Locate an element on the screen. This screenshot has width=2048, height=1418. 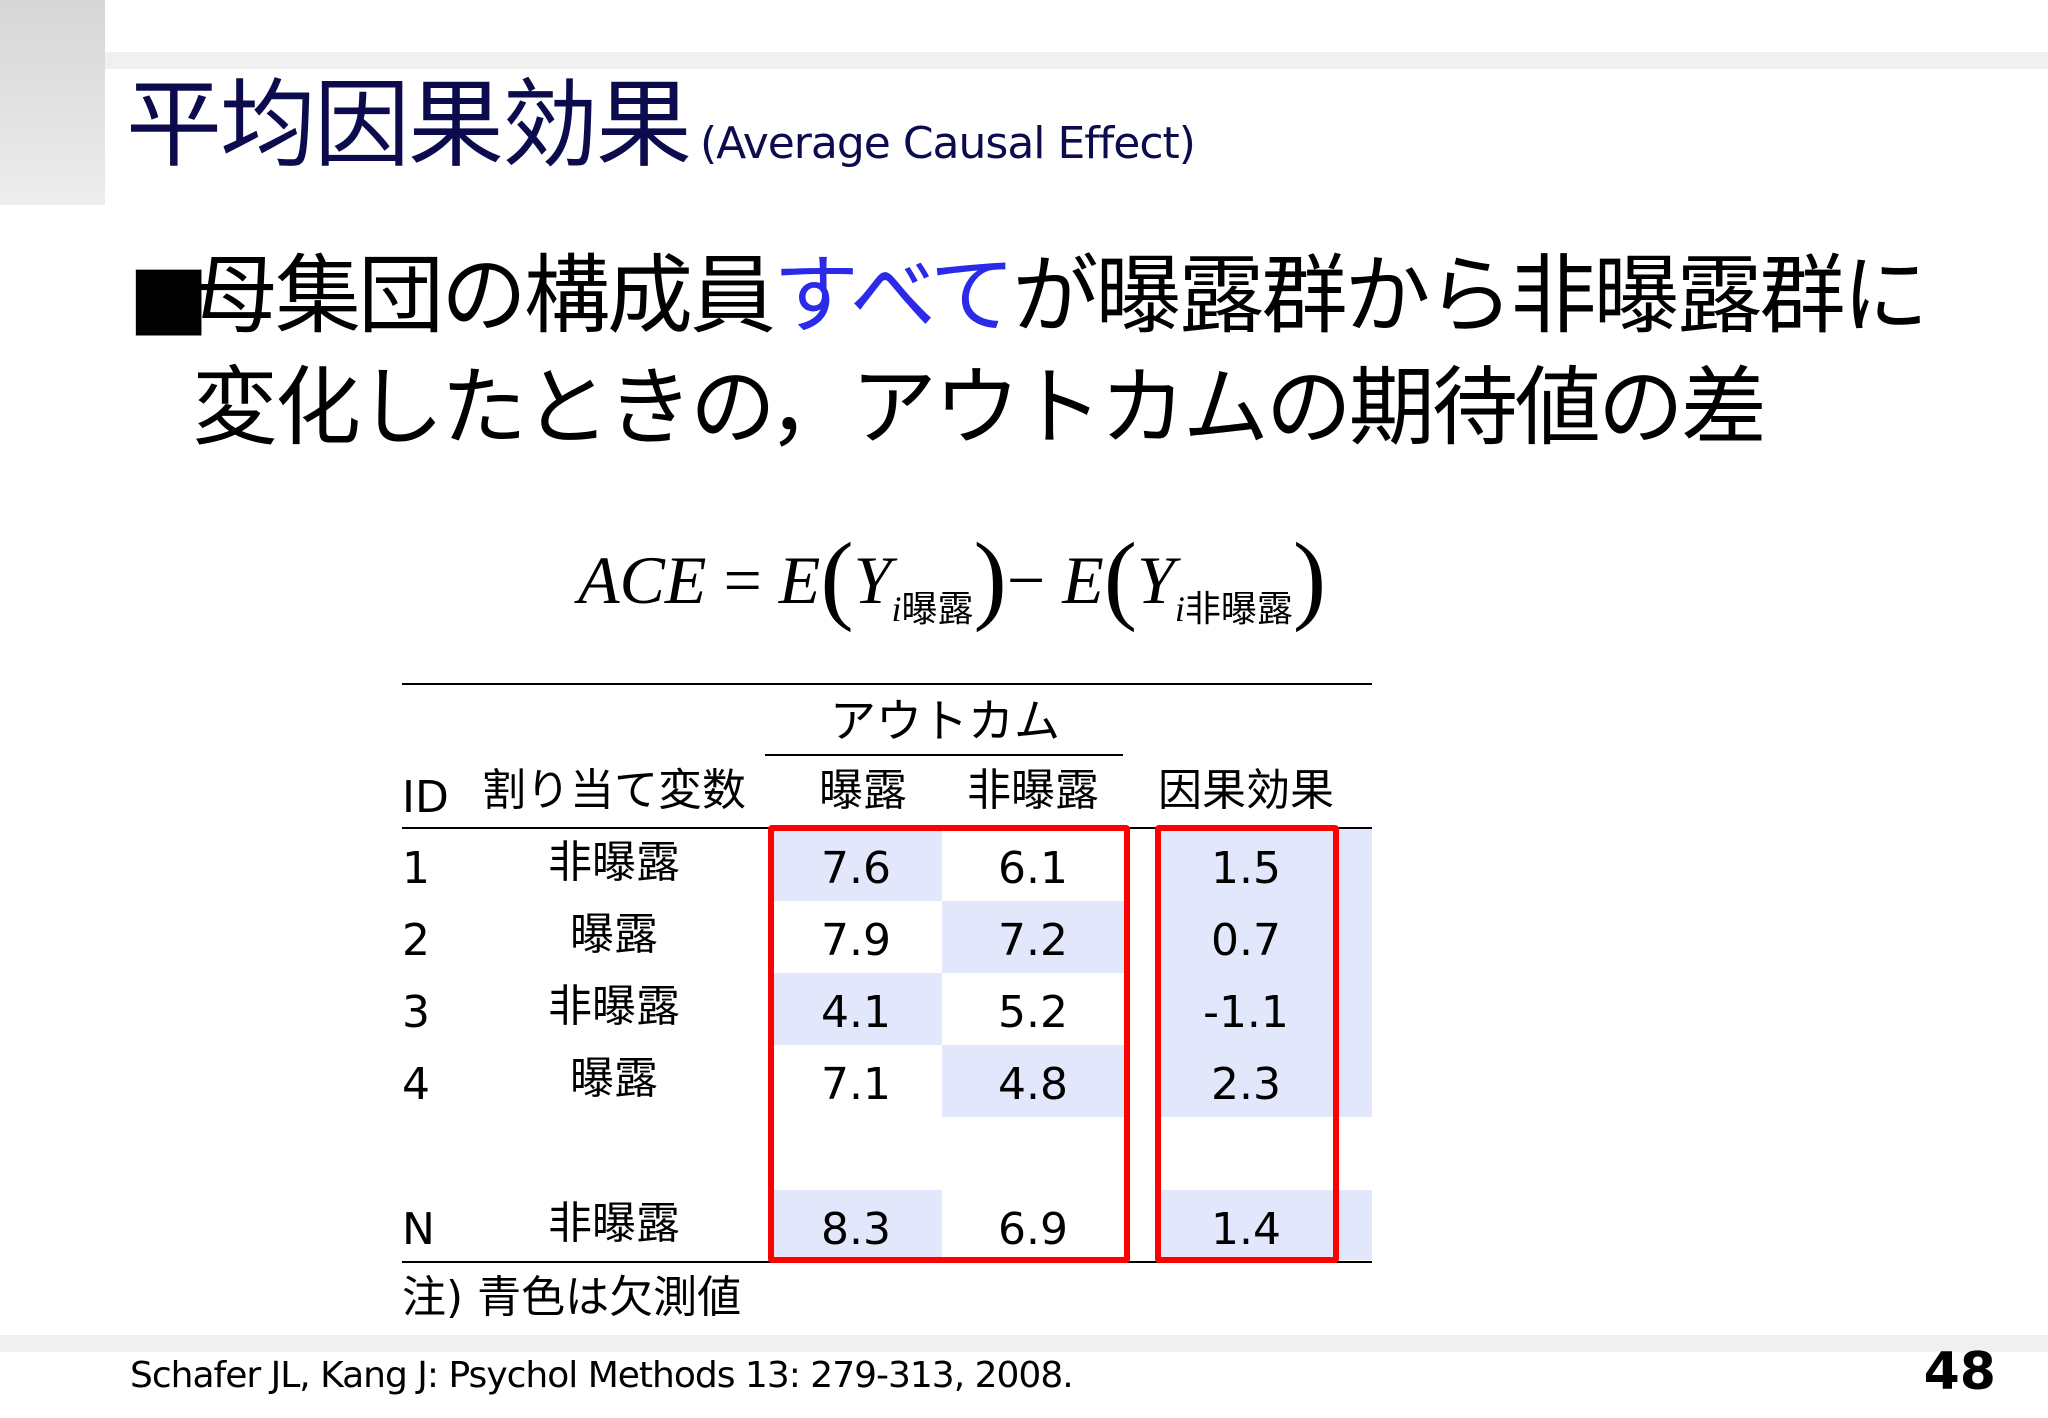
formula-minus: − is located at coordinates (1026, 580).